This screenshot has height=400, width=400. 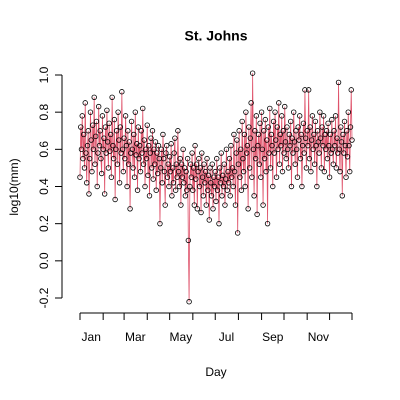 What do you see at coordinates (181, 337) in the screenshot?
I see `x-tick-label: May` at bounding box center [181, 337].